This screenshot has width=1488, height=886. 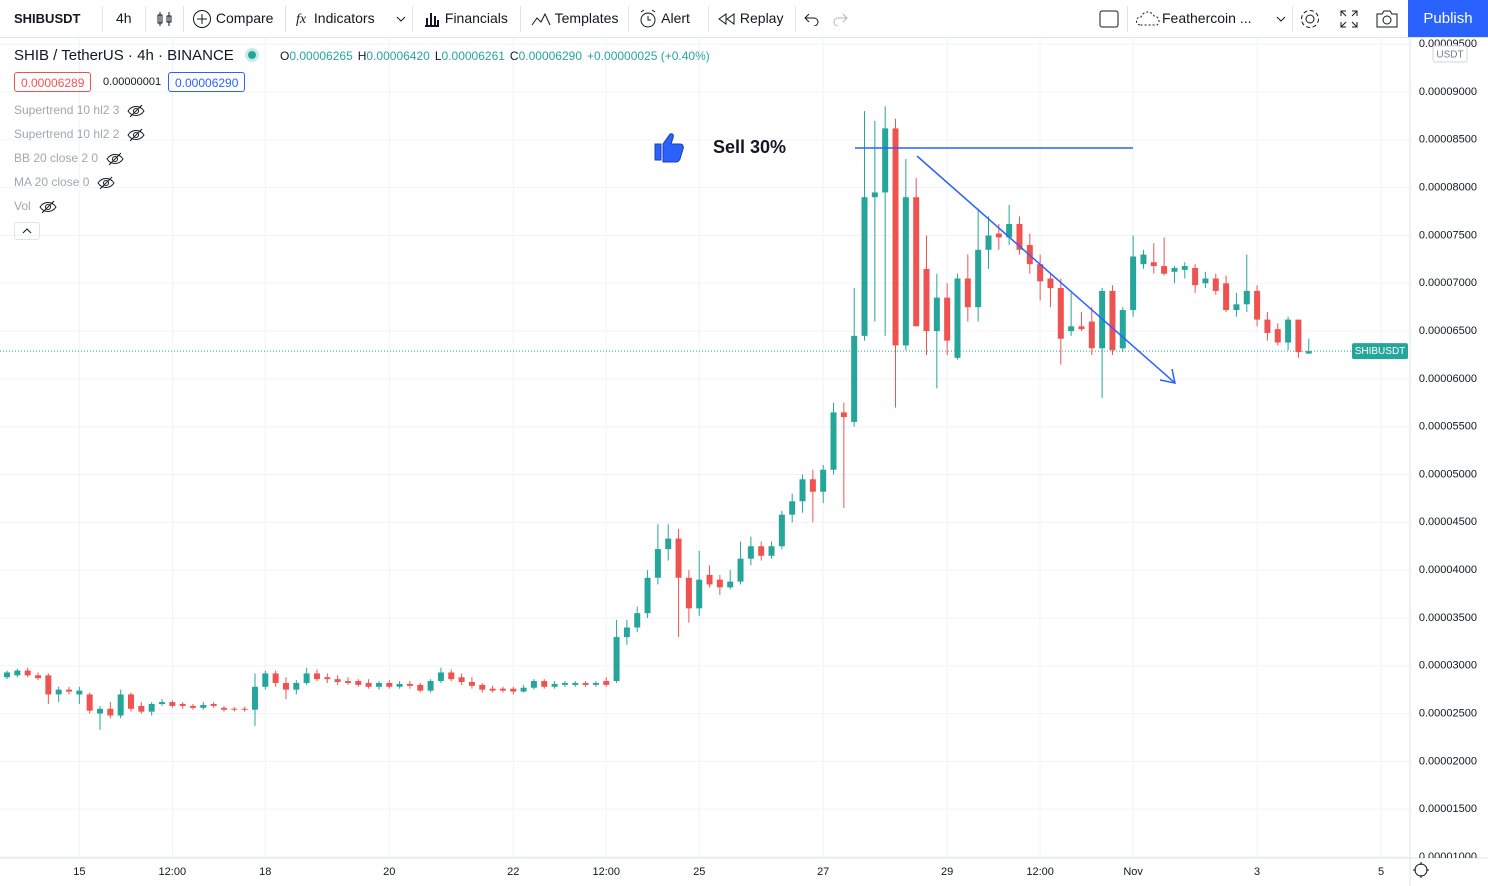 I want to click on settings-button, so click(x=1310, y=18).